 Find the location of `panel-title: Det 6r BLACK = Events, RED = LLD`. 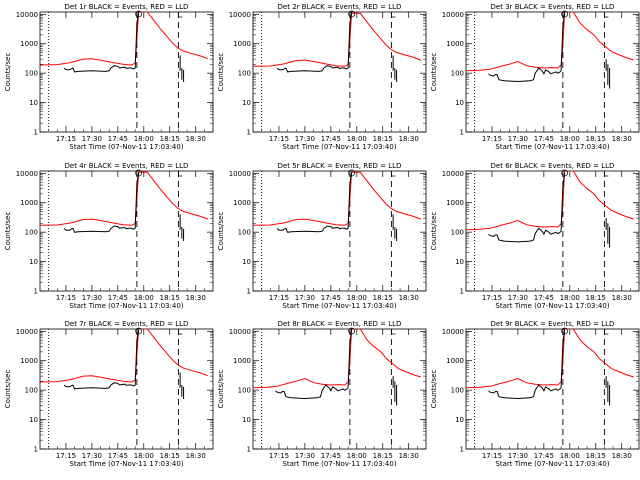

panel-title: Det 6r BLACK = Events, RED = LLD is located at coordinates (553, 166).